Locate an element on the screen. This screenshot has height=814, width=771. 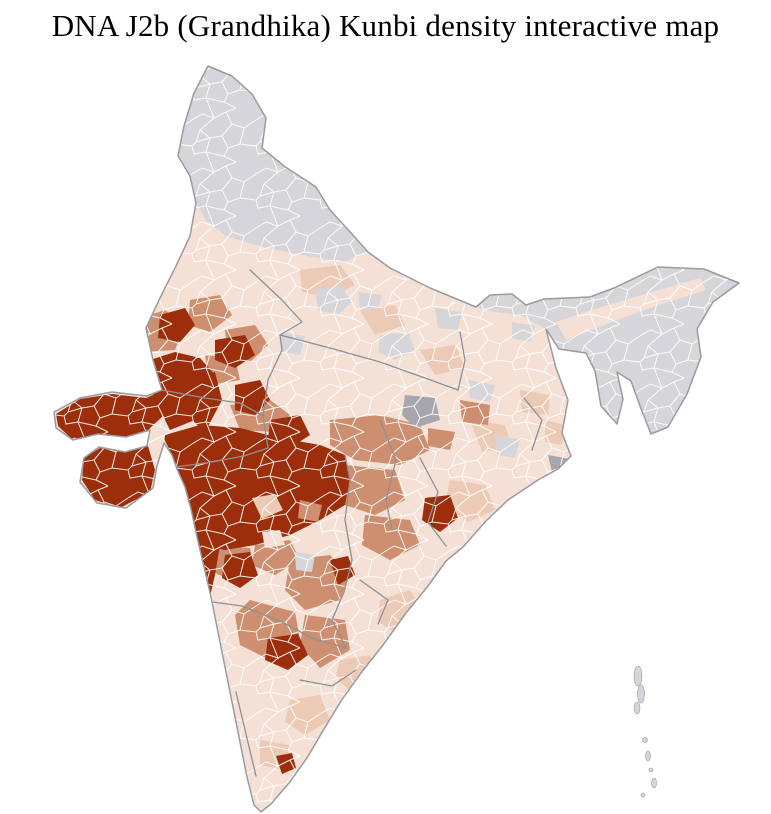
island-chain is located at coordinates (645, 731).